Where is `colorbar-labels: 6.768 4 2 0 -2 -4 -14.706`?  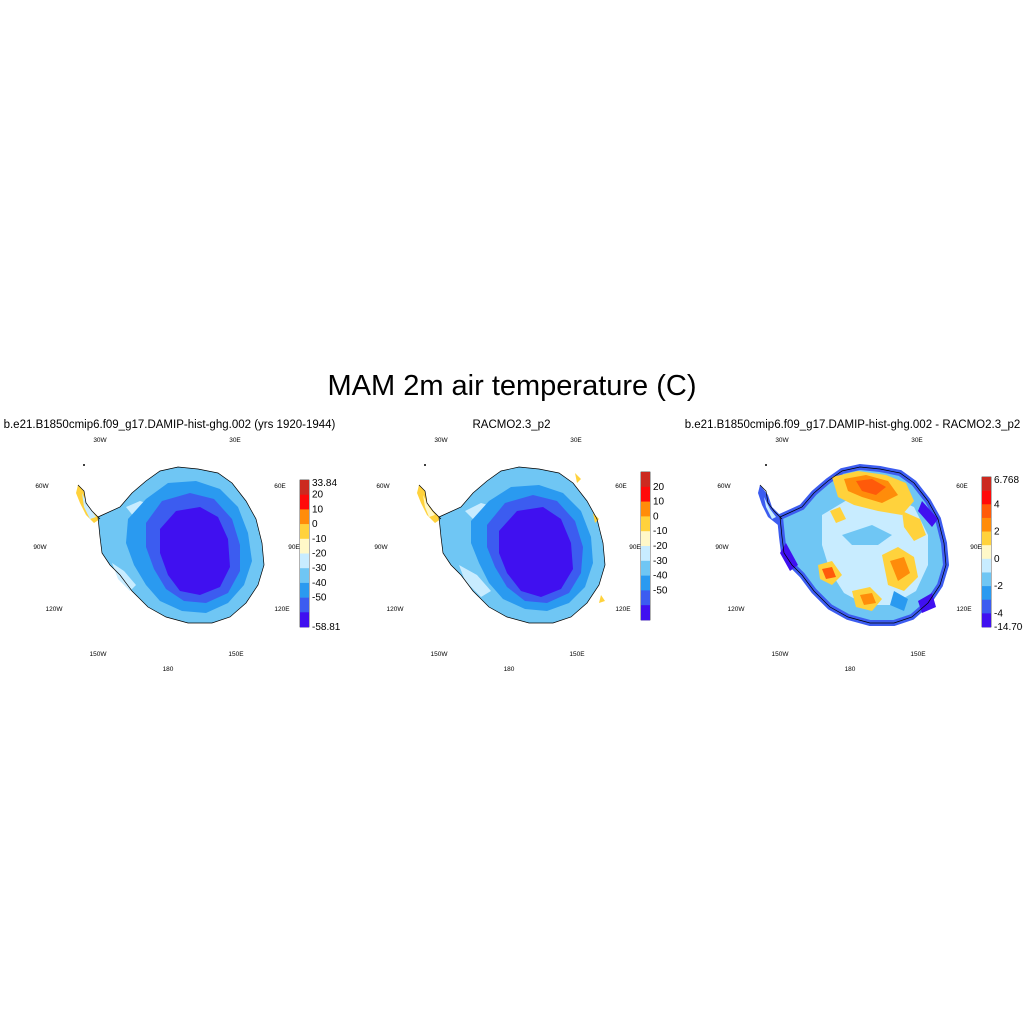 colorbar-labels: 6.768 4 2 0 -2 -4 -14.706 is located at coordinates (1008, 554).